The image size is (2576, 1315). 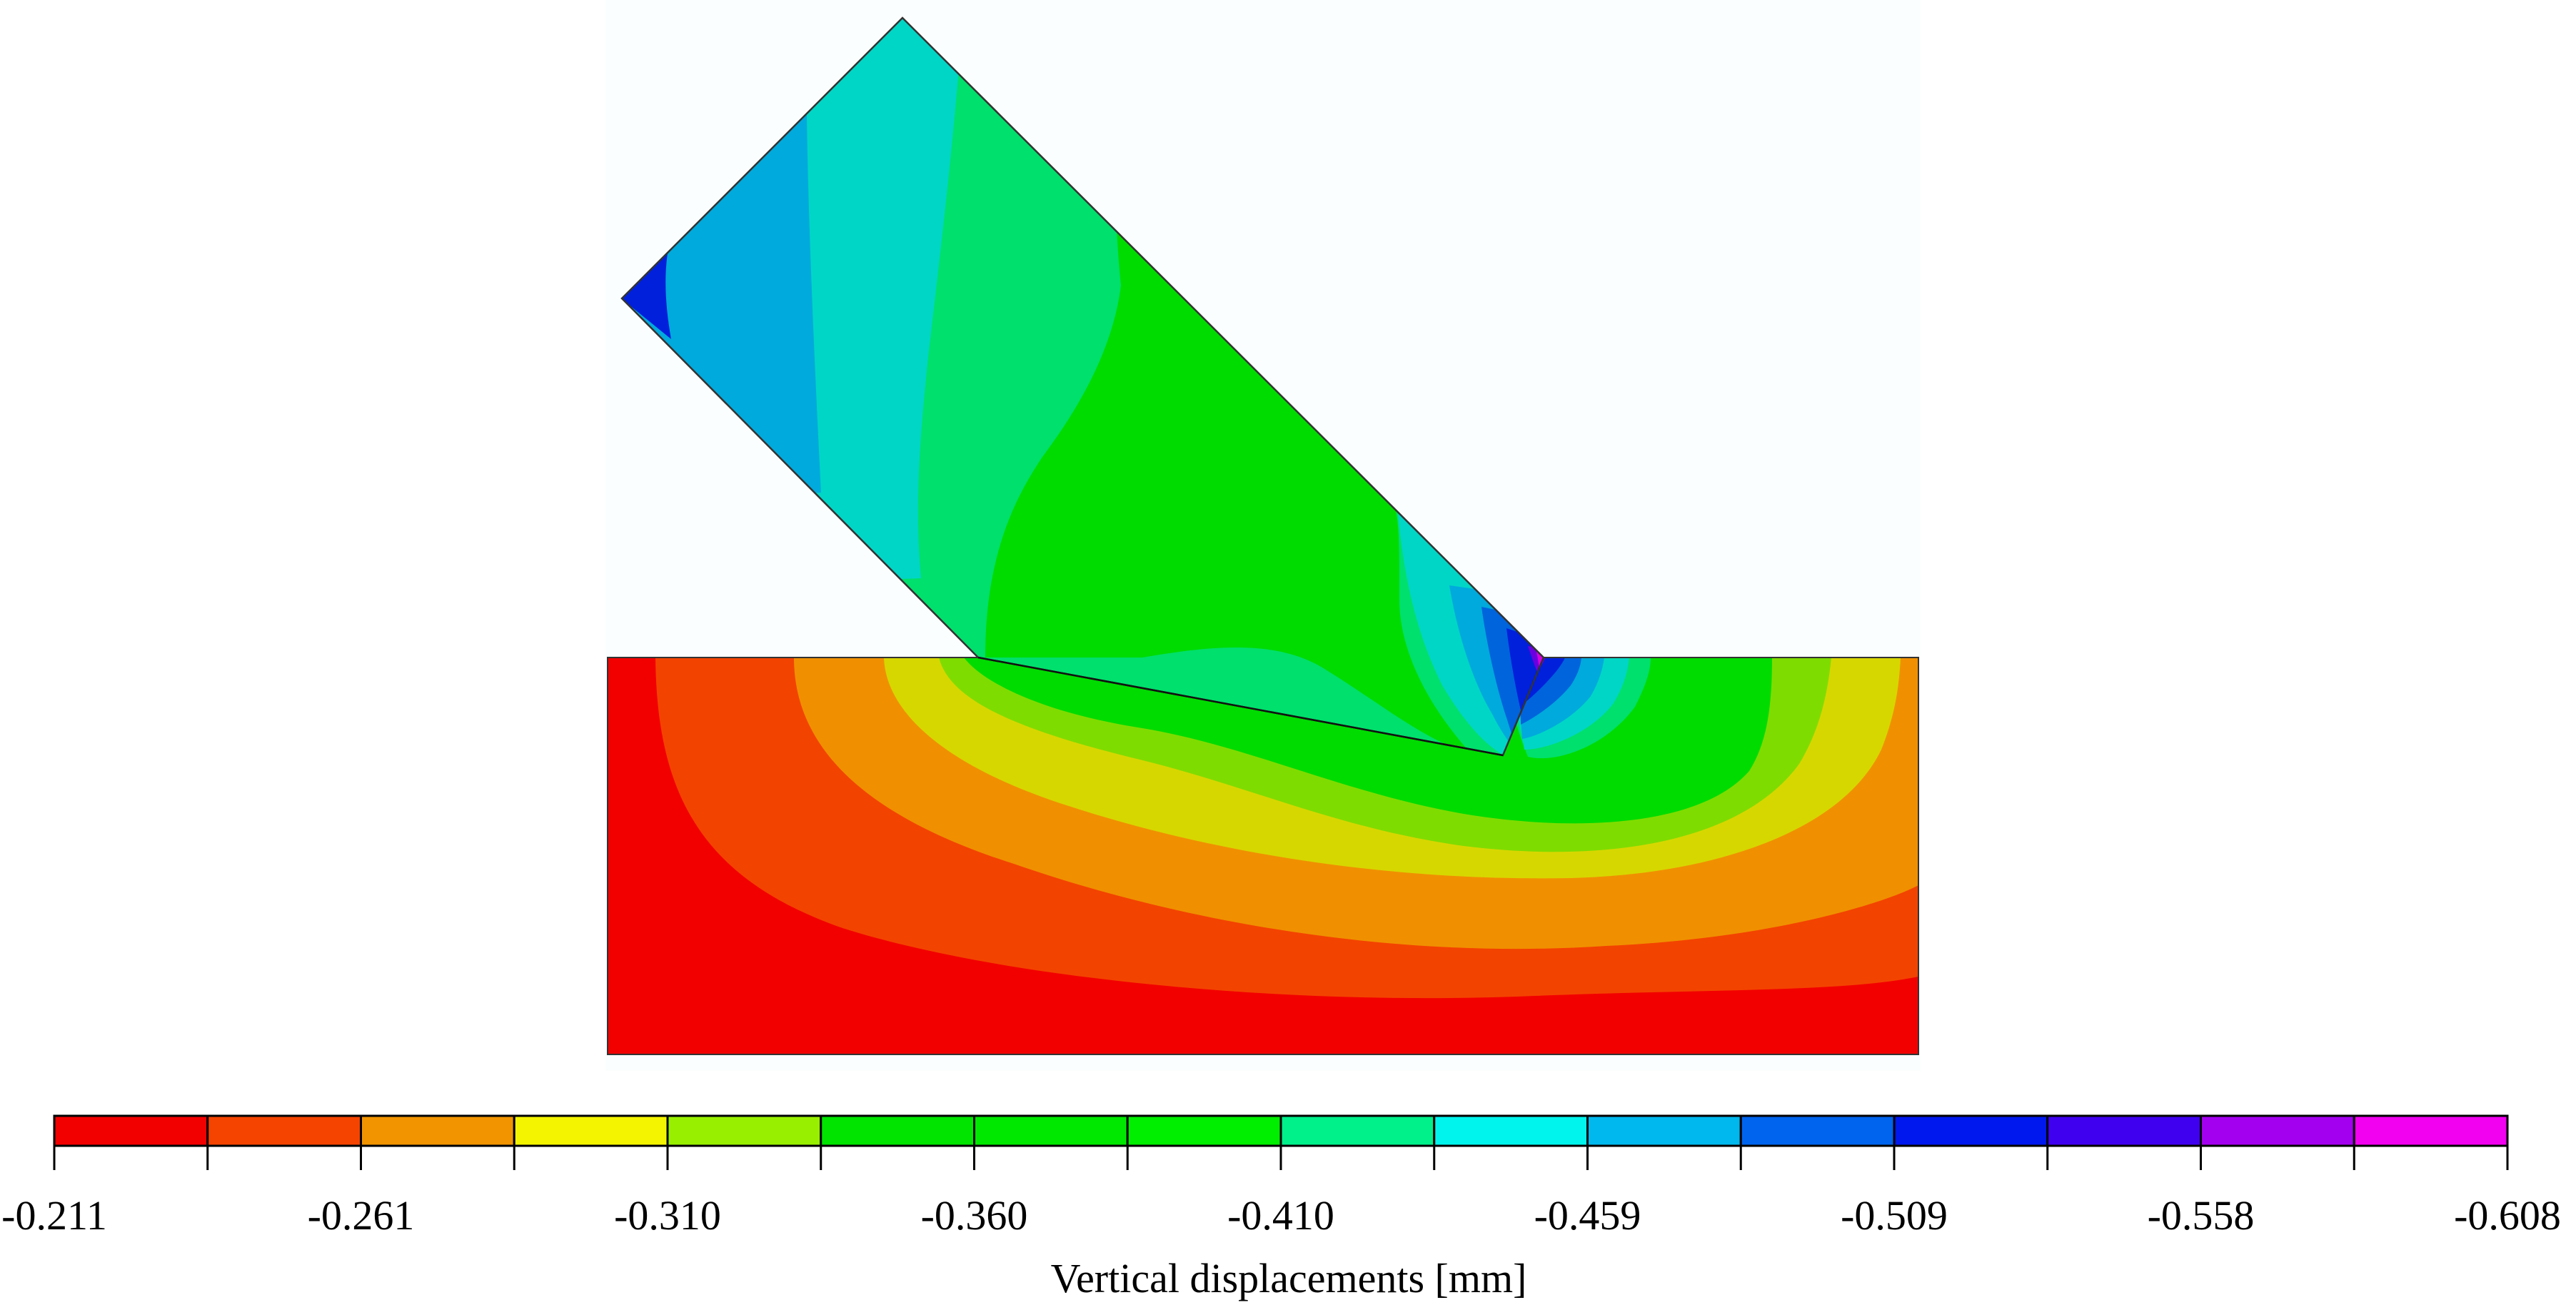 What do you see at coordinates (1894, 1215) in the screenshot?
I see `colorbar-tick-label: -0.509` at bounding box center [1894, 1215].